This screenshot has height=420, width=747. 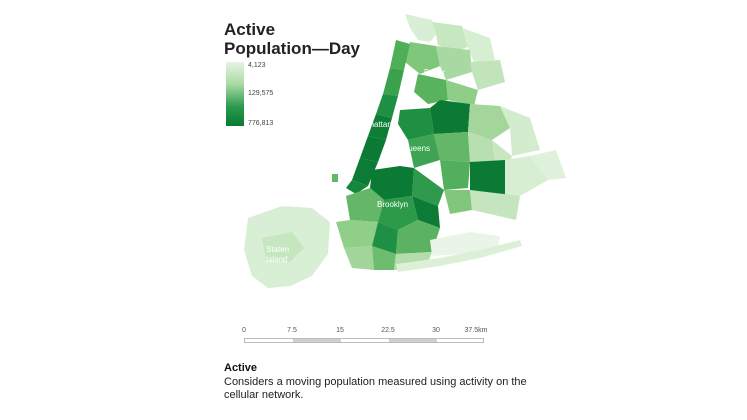 I want to click on staten-island-region, so click(x=287, y=247).